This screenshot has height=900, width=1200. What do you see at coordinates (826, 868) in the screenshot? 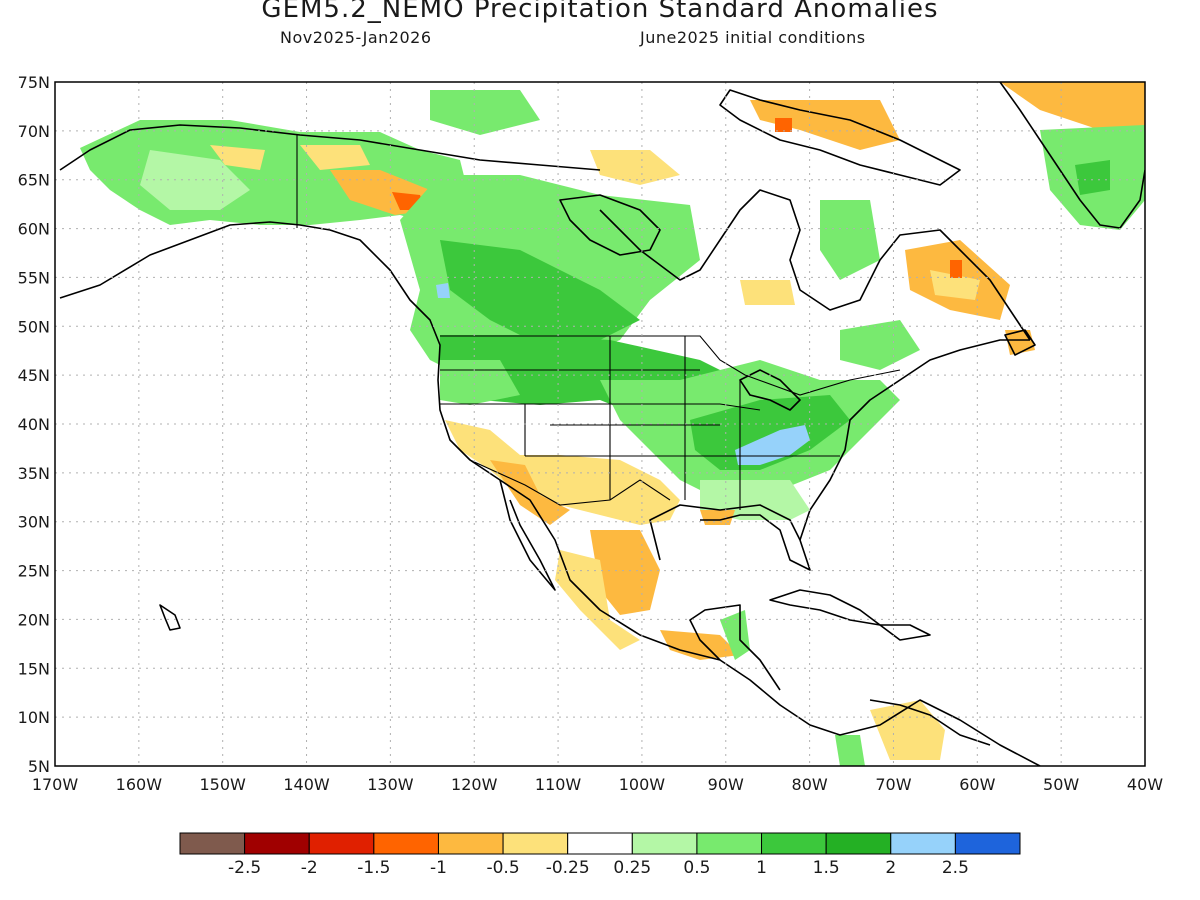
I see `colorbar-label: 1.5` at bounding box center [826, 868].